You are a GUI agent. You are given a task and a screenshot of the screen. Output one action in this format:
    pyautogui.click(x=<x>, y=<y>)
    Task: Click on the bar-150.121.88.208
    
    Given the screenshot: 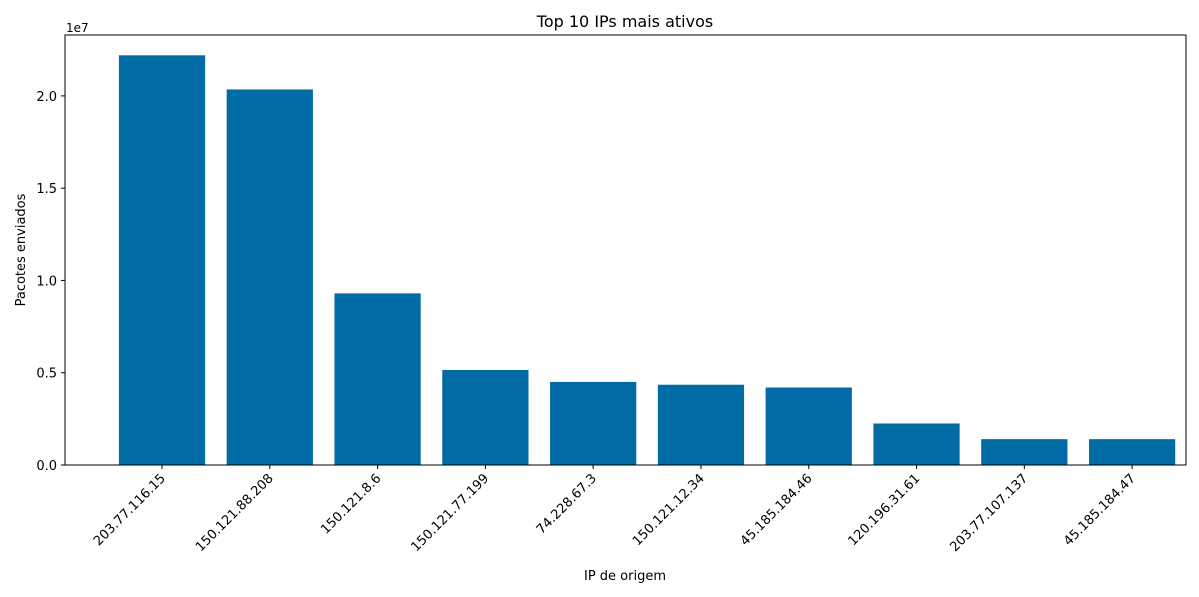 What is the action you would take?
    pyautogui.click(x=269, y=277)
    